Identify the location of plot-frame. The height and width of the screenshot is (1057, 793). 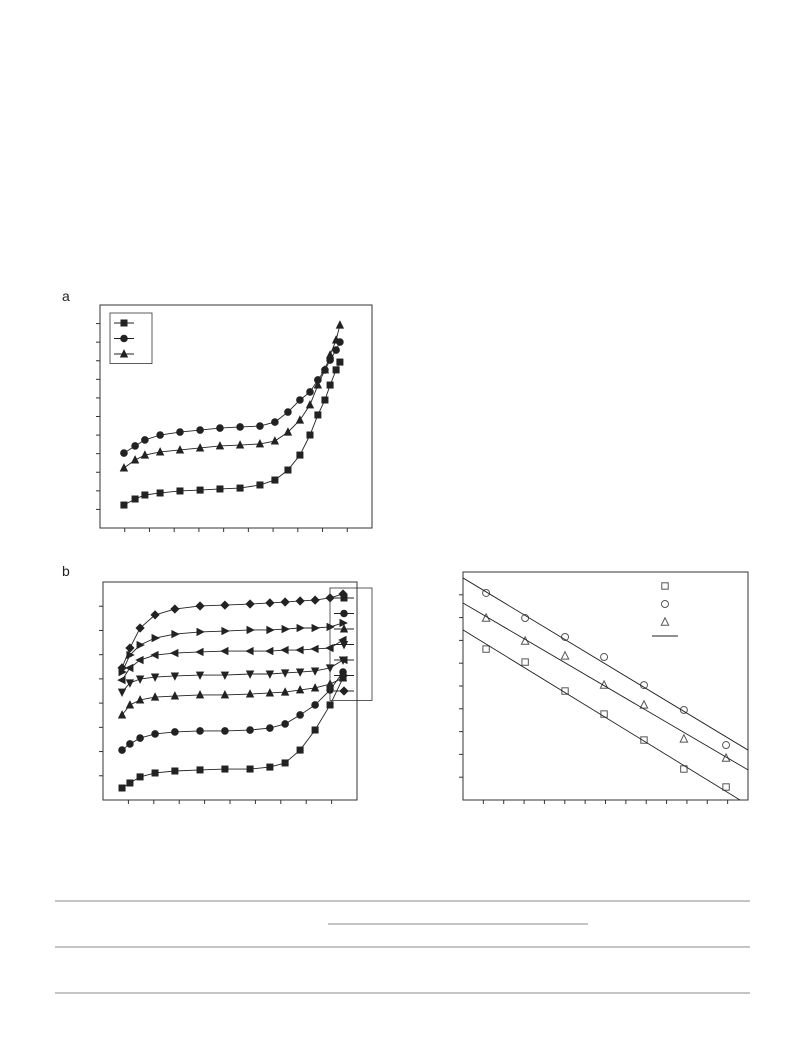
(236, 416).